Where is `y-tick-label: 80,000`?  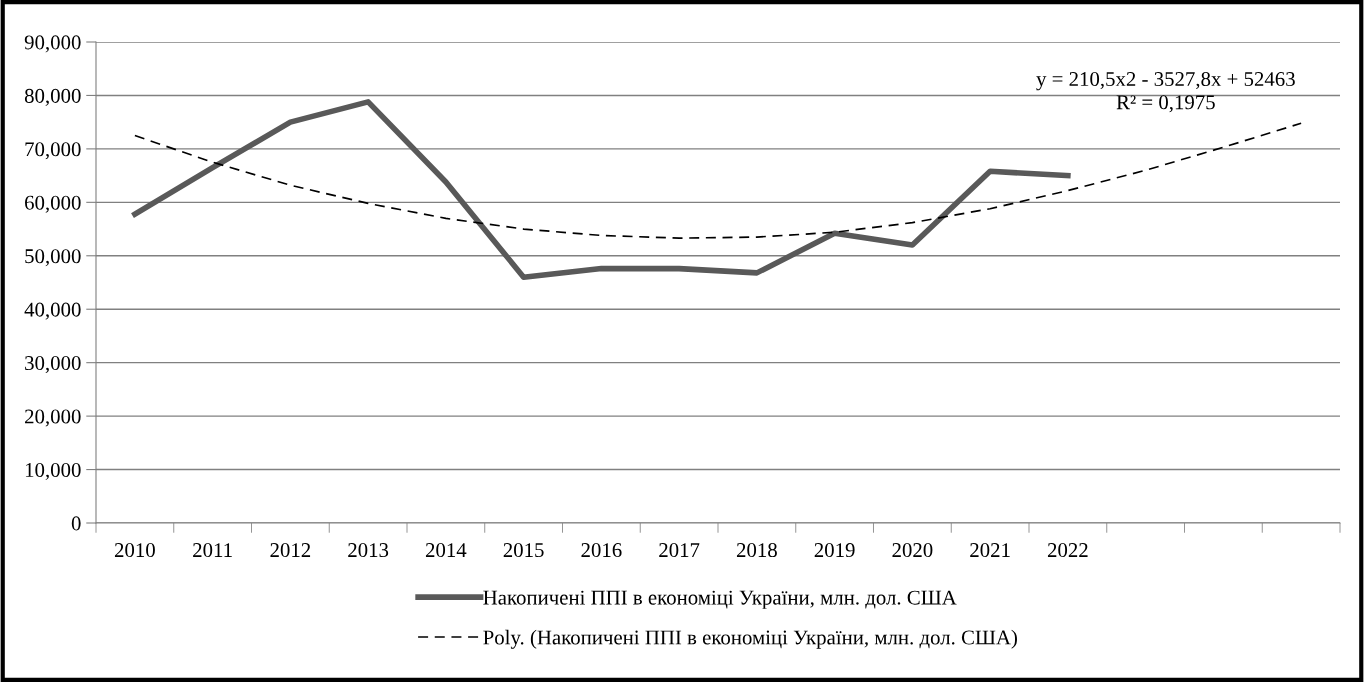
y-tick-label: 80,000 is located at coordinates (52, 97).